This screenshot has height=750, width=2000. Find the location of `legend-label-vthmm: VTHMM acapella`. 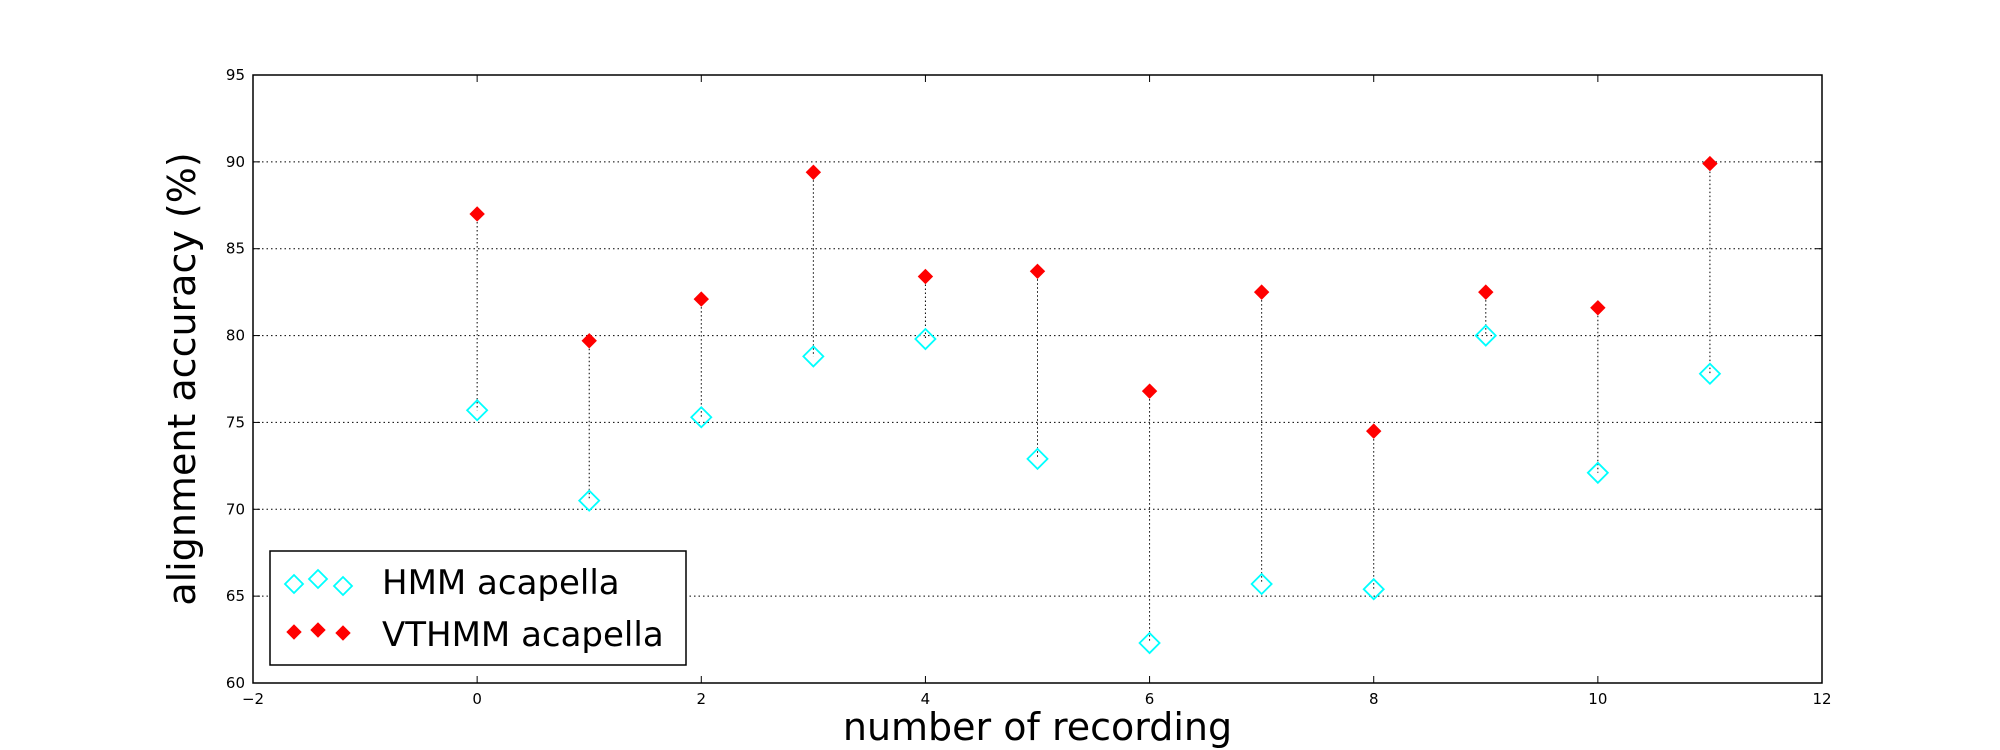

legend-label-vthmm: VTHMM acapella is located at coordinates (523, 635).